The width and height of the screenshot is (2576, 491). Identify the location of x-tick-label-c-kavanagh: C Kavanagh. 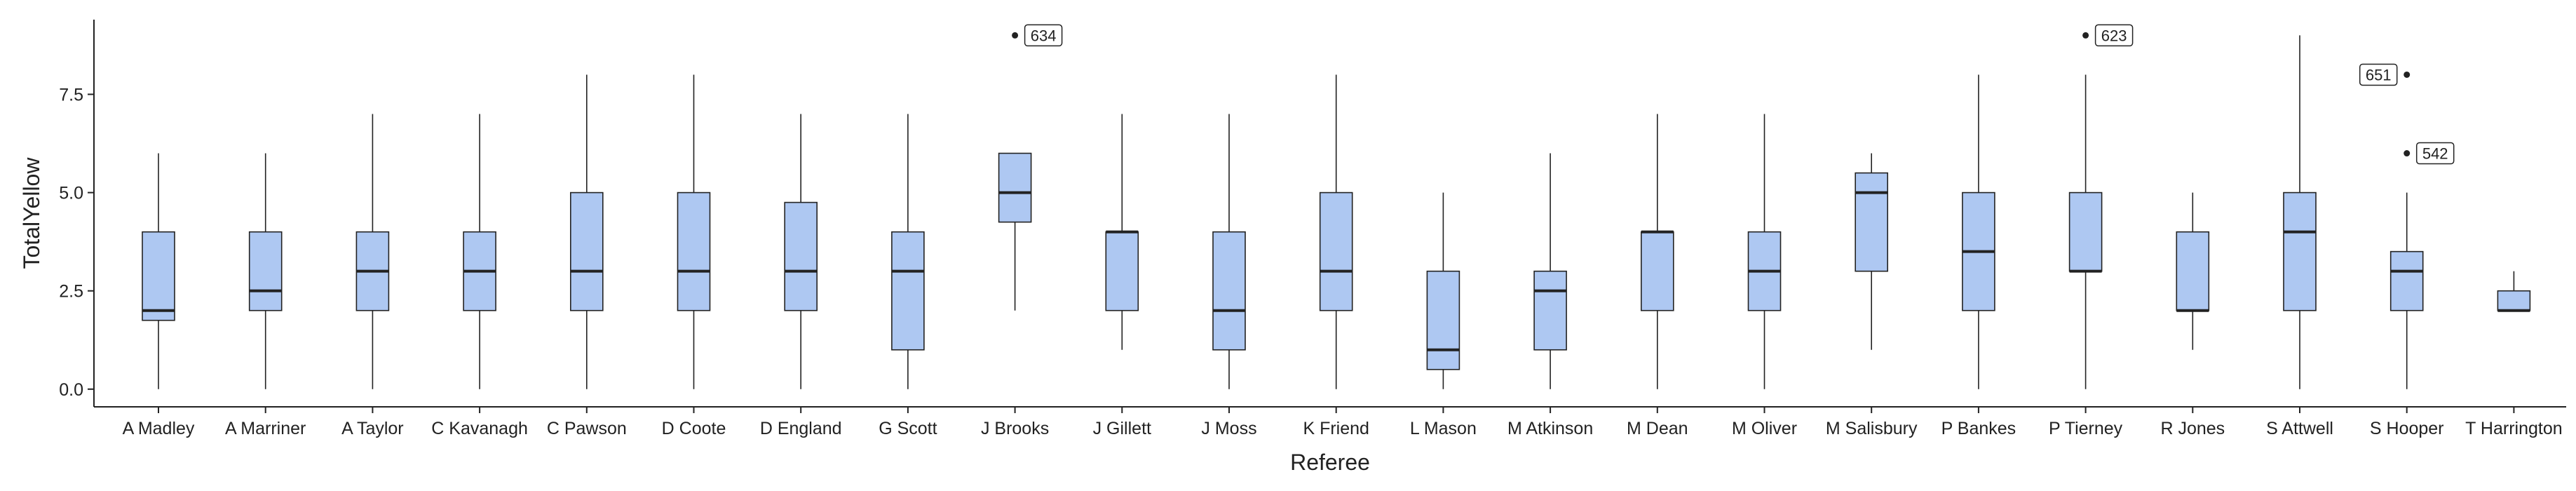
(480, 428).